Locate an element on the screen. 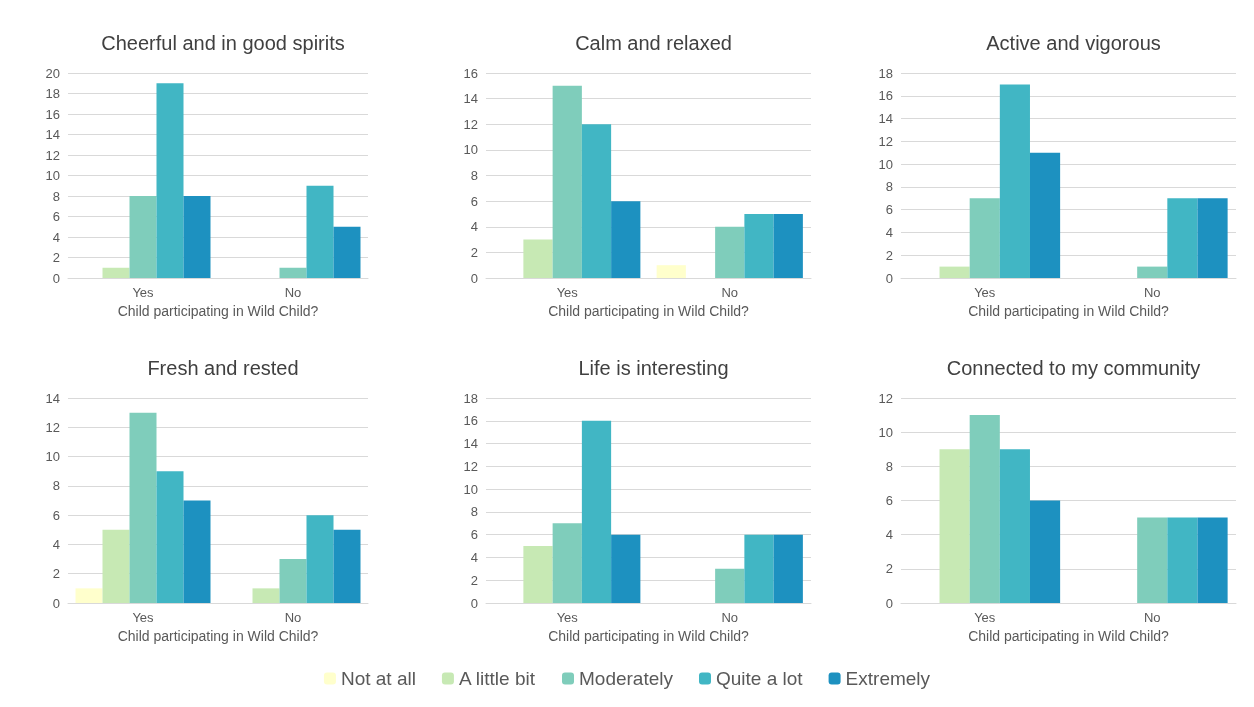  legend-label: Extremely is located at coordinates (888, 678).